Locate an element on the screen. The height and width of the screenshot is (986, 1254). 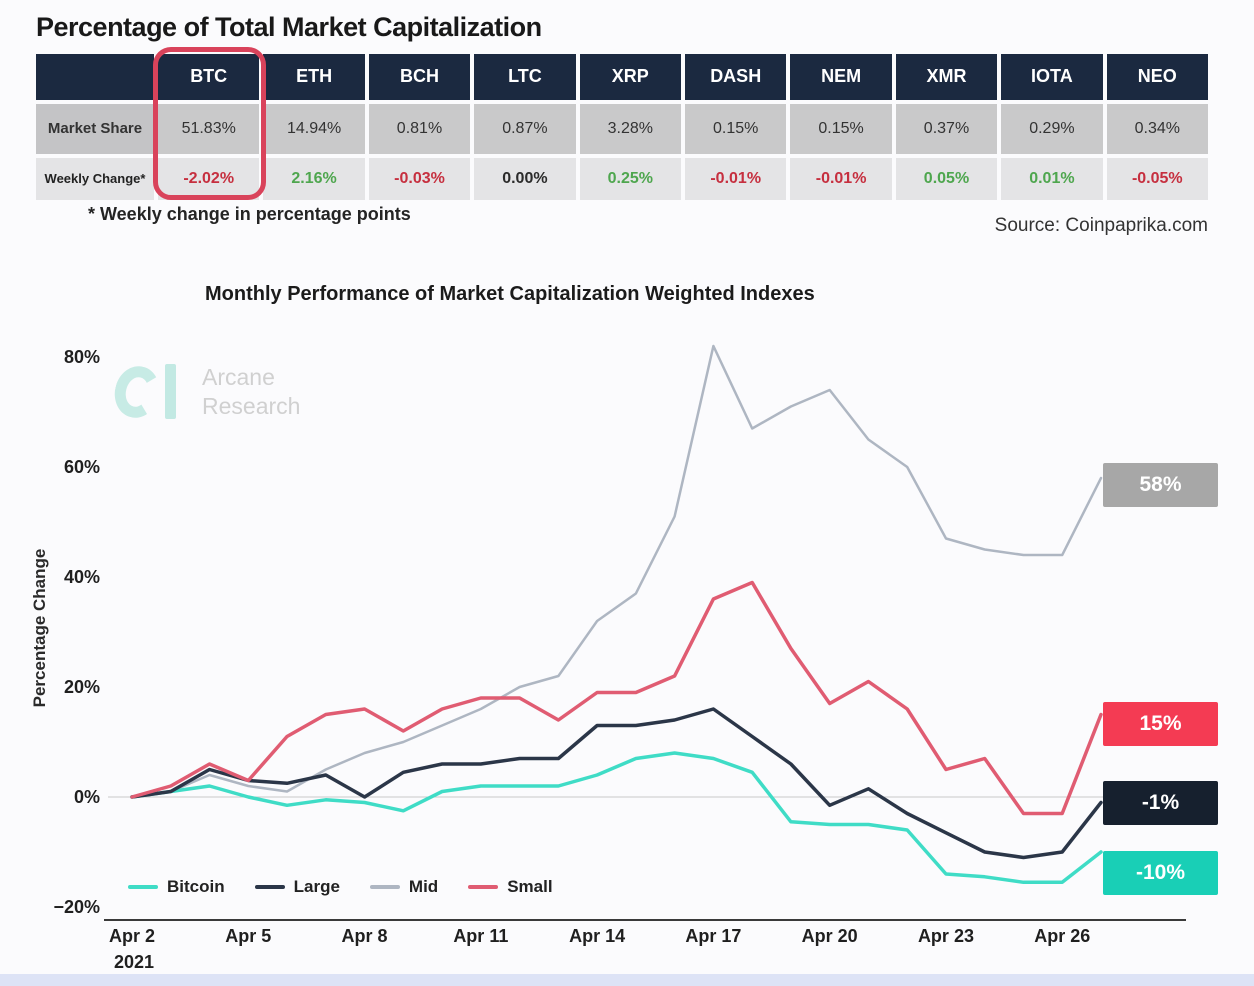
y-tick-label: −20% is located at coordinates (76, 907).